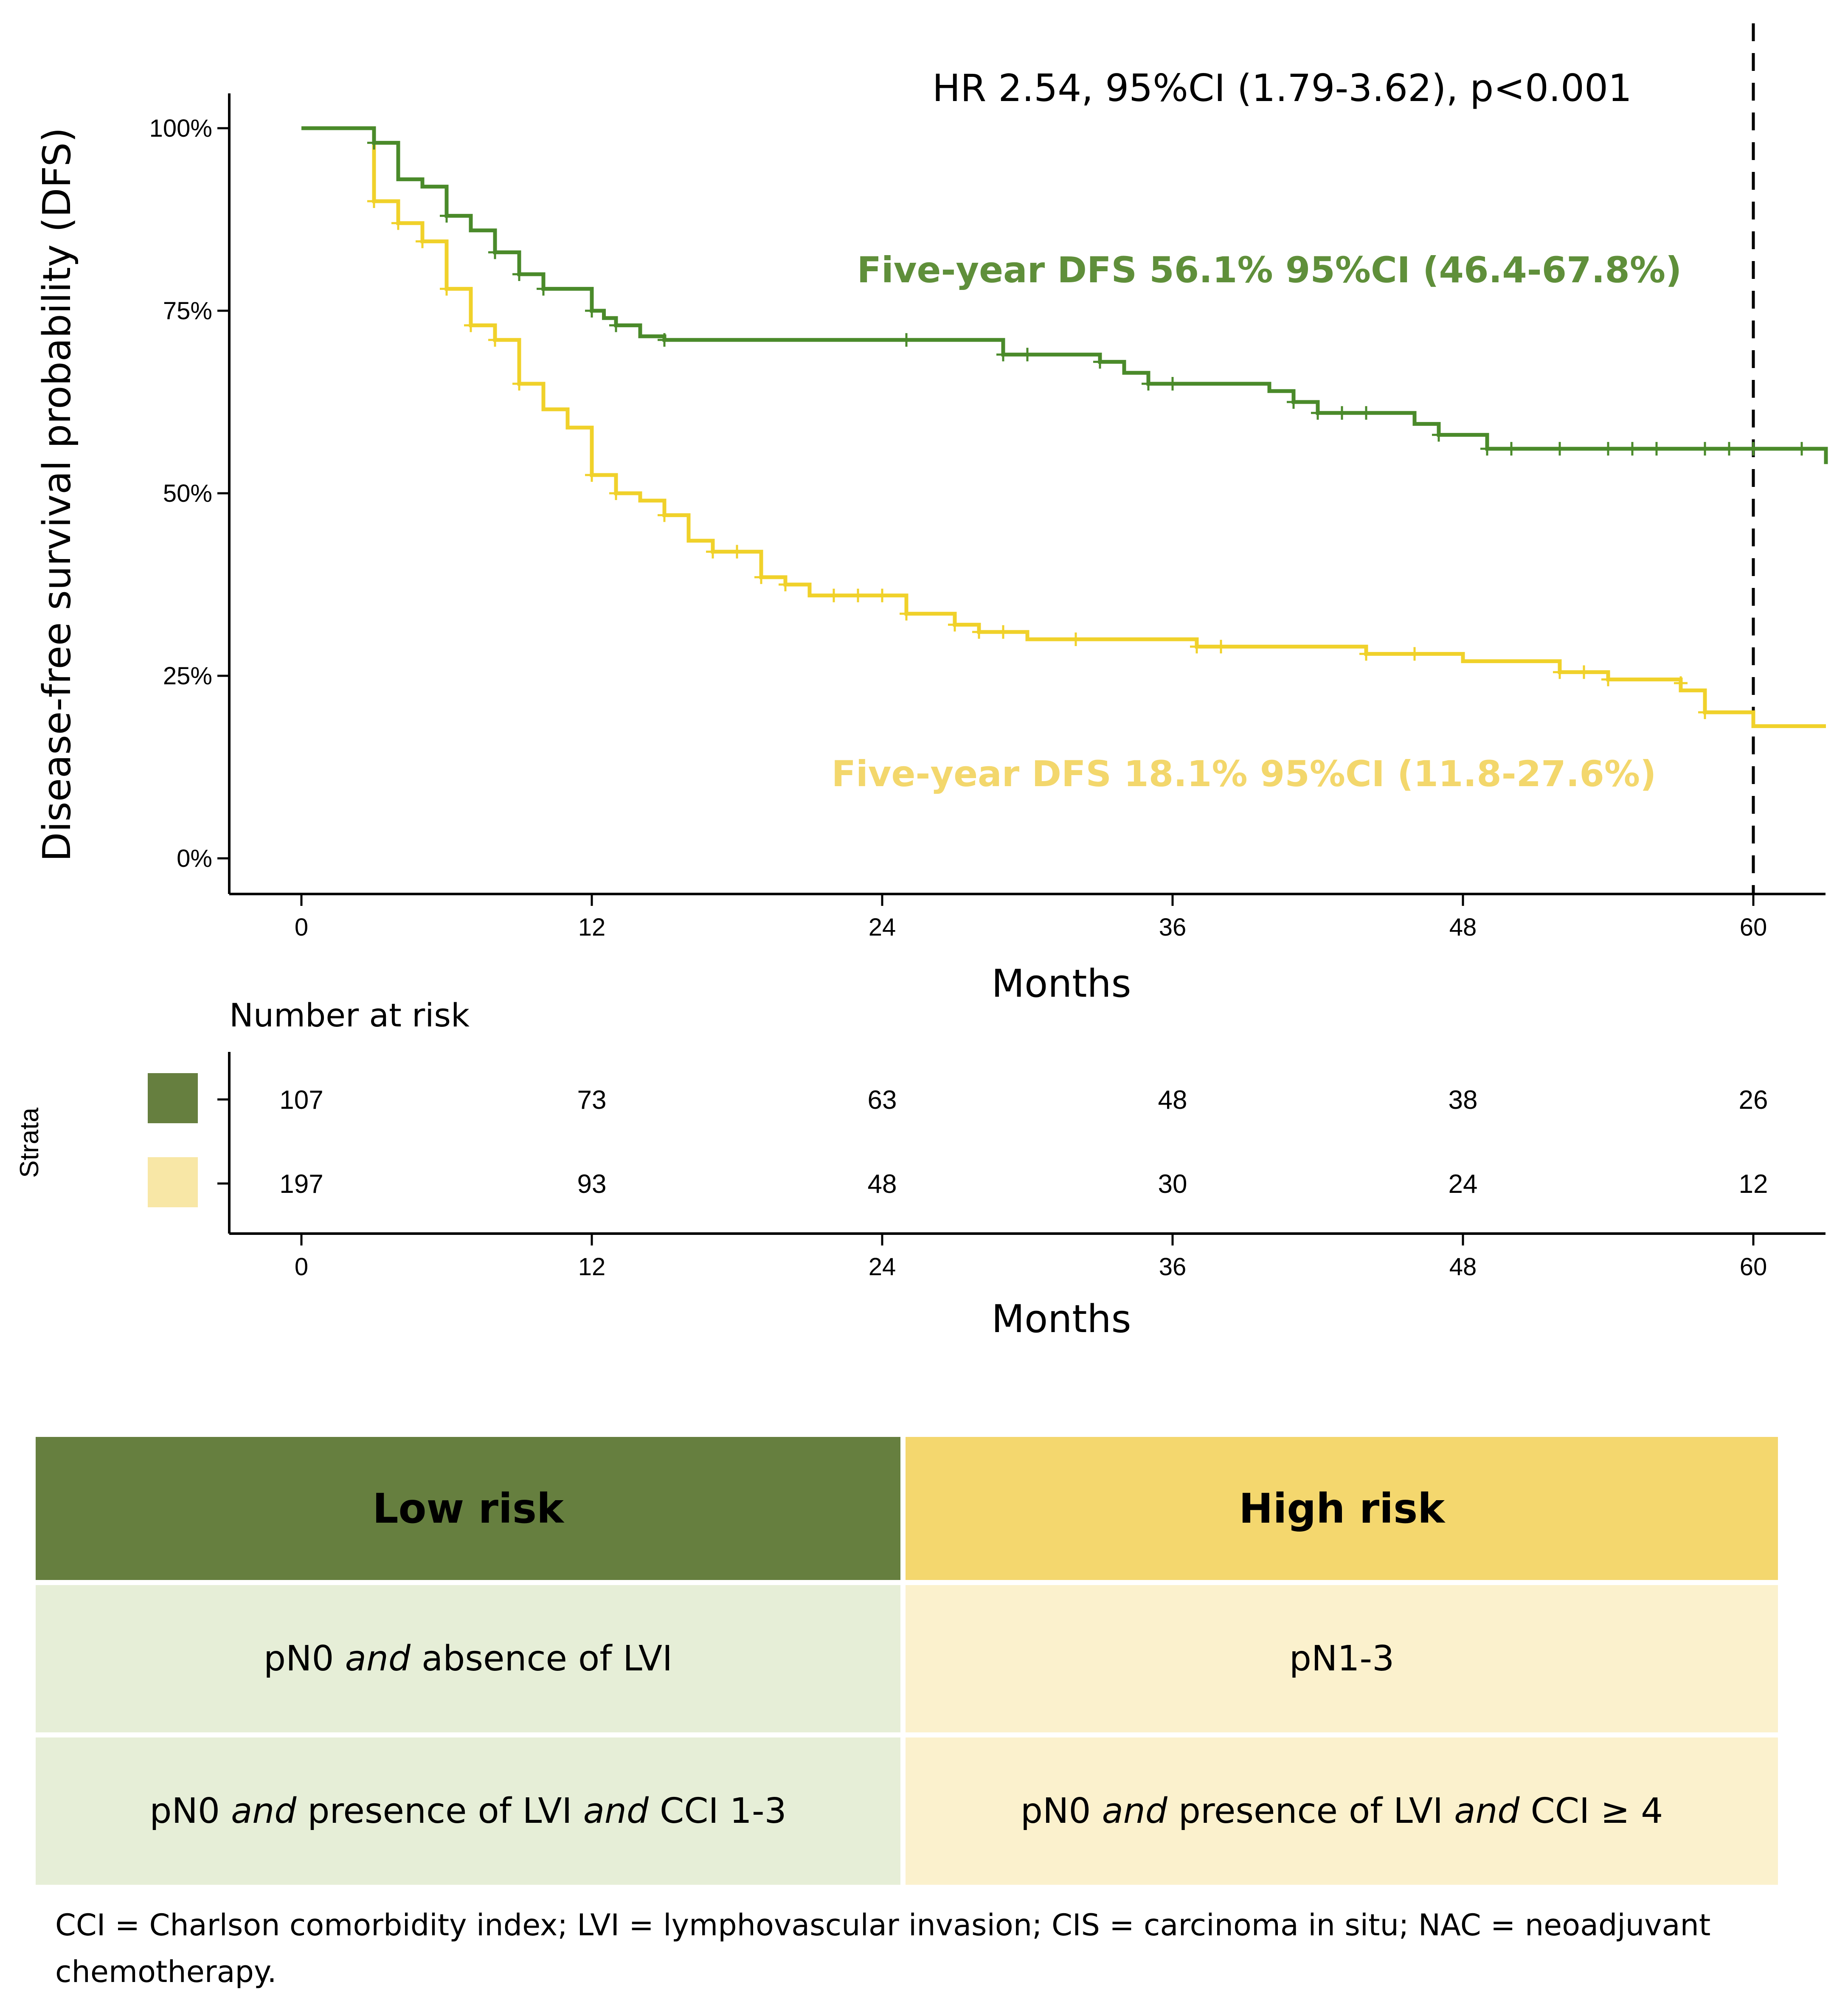 Image resolution: width=1848 pixels, height=2010 pixels. I want to click on low-risk-criterion-1: pN0 and absence of LVI, so click(468, 1659).